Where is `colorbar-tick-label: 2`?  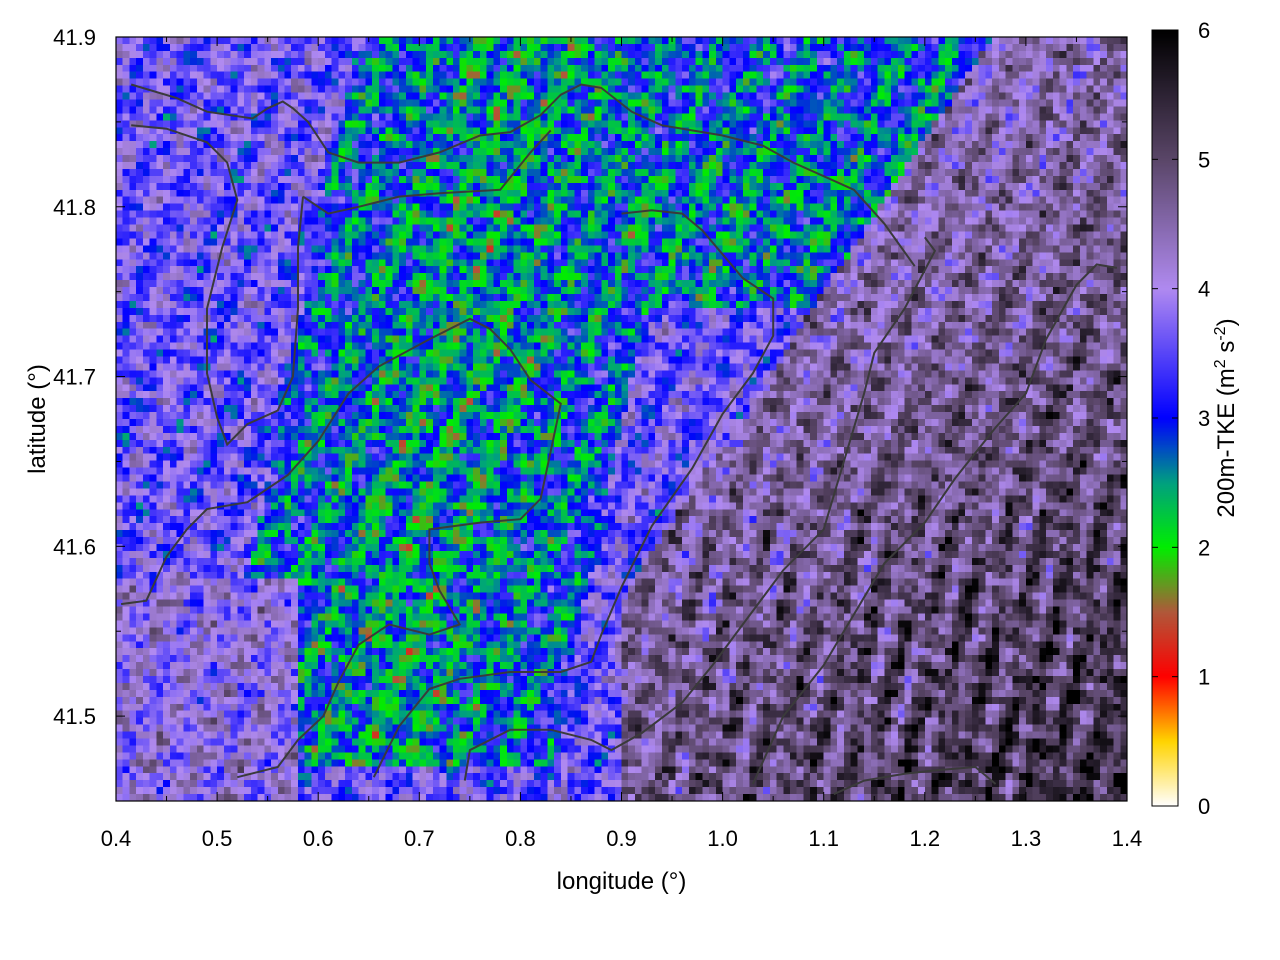
colorbar-tick-label: 2 is located at coordinates (1204, 547).